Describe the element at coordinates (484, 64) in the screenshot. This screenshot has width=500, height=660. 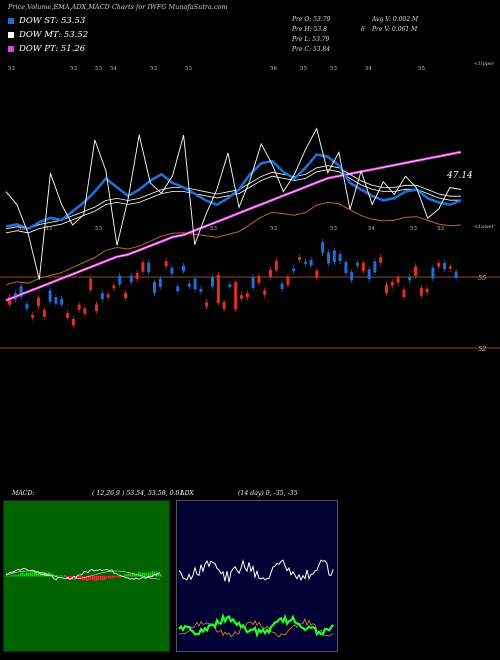
I see `upper-band-label: <Upper` at that location.